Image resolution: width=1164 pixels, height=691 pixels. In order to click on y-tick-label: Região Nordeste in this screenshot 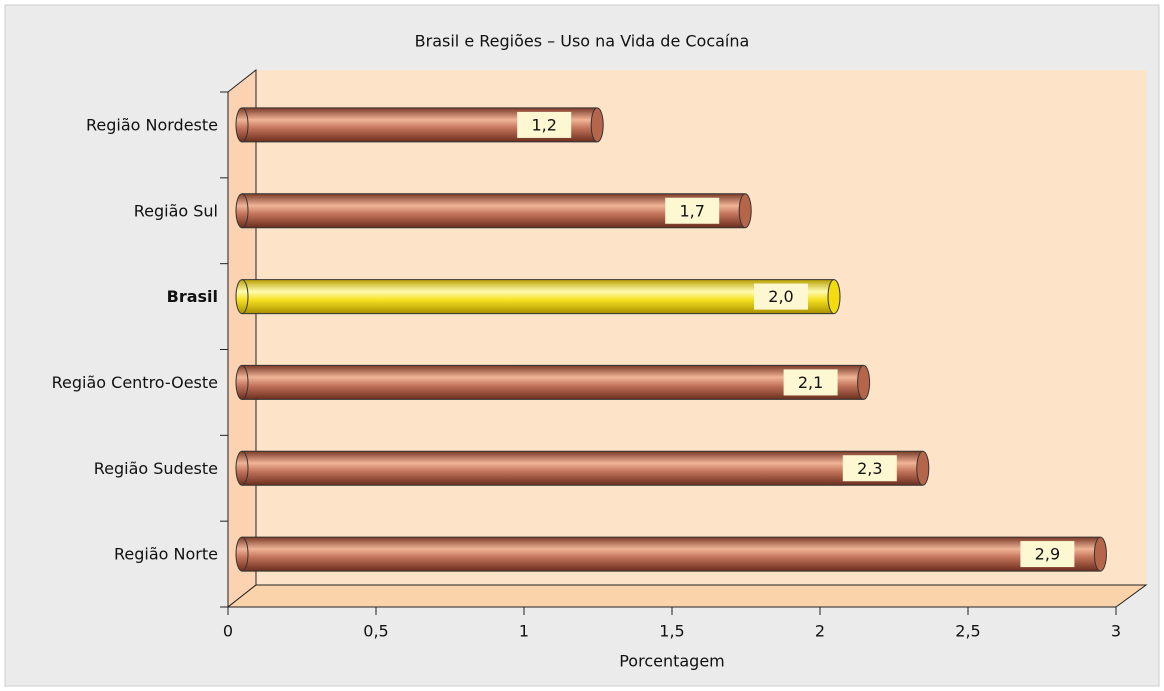, I will do `click(152, 124)`.